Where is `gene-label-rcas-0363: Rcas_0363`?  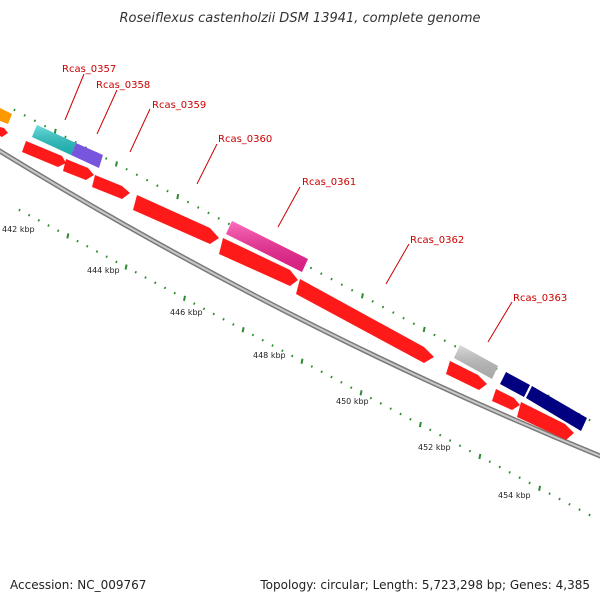
gene-label-rcas-0363: Rcas_0363 is located at coordinates (540, 298).